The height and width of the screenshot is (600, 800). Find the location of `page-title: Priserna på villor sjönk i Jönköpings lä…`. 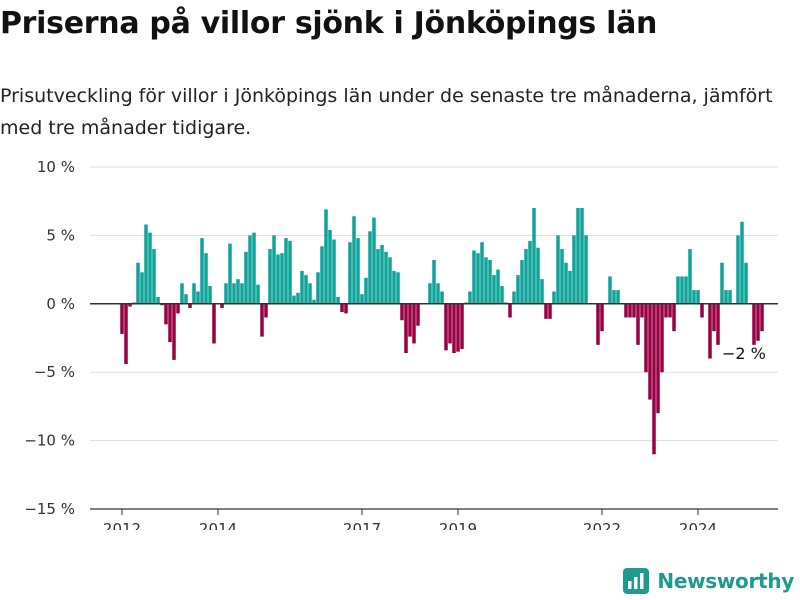

page-title: Priserna på villor sjönk i Jönköpings lä… is located at coordinates (329, 23).